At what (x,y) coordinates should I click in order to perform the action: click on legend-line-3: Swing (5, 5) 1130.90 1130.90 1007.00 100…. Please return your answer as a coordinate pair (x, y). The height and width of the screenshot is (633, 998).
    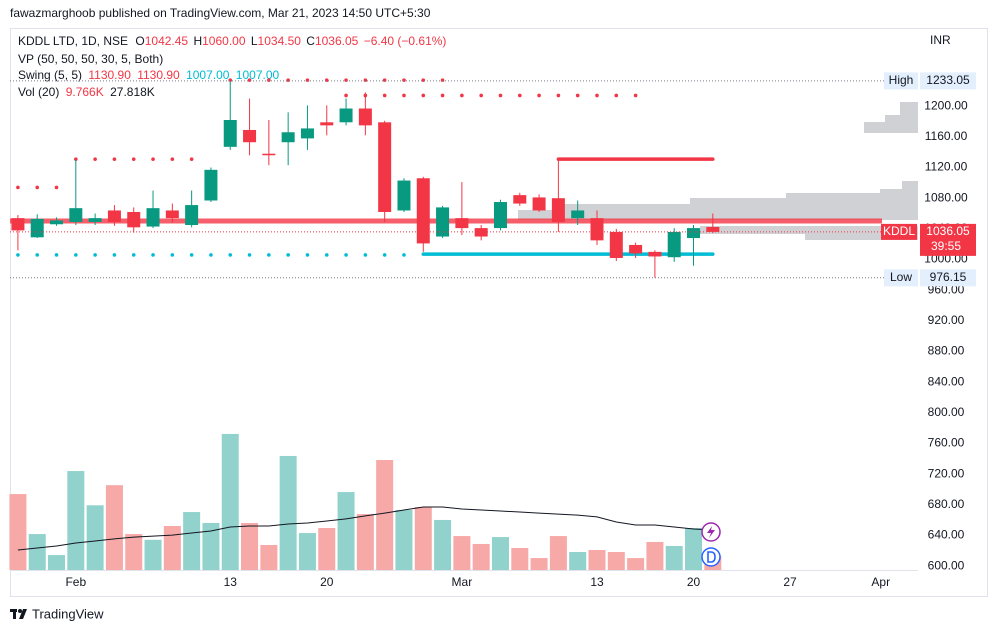
    Looking at the image, I should click on (149, 75).